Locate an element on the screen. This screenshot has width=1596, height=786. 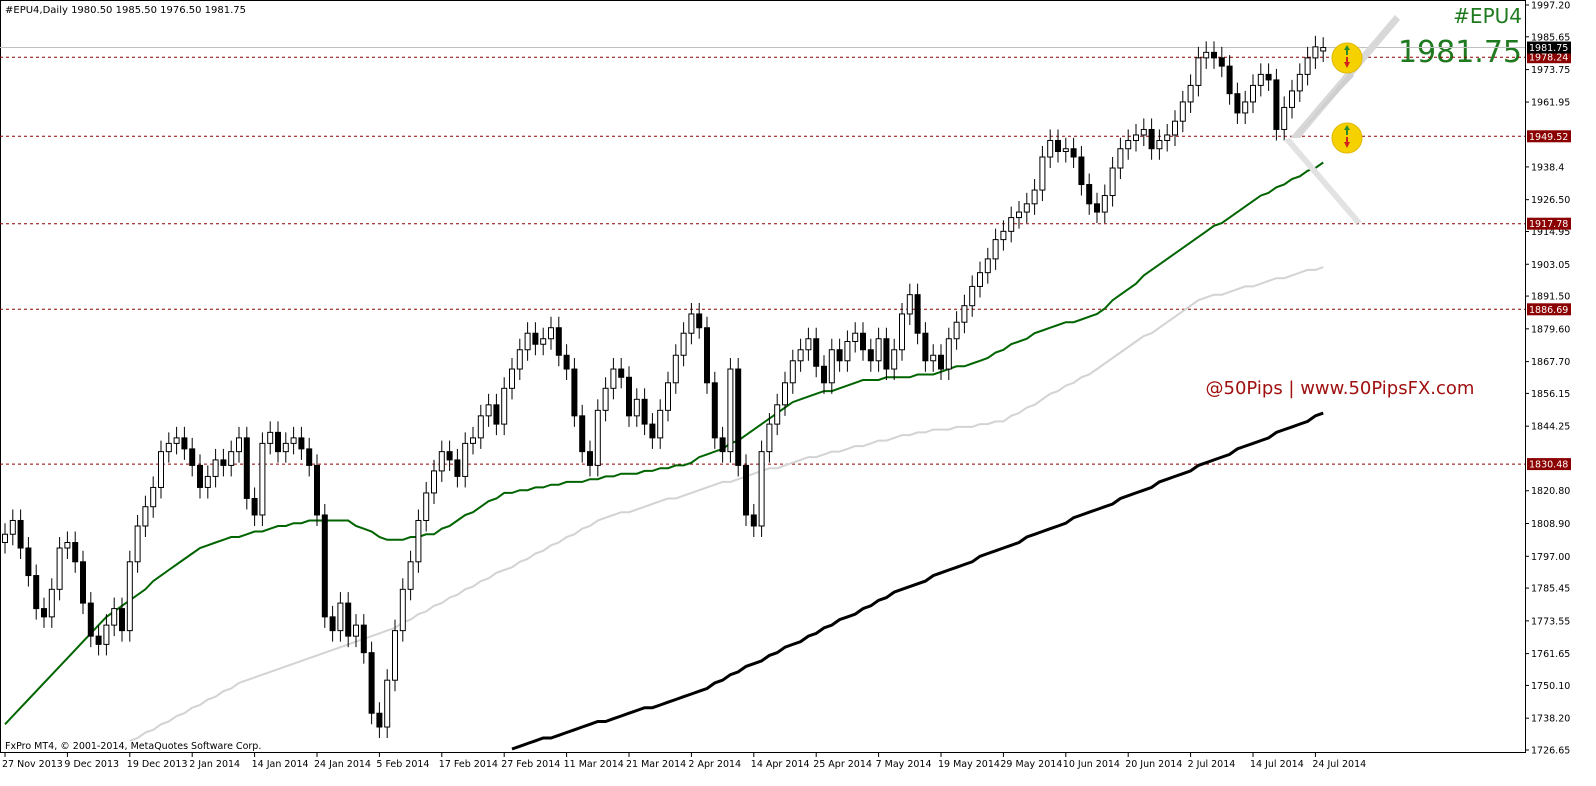
level-label: 1886.69 is located at coordinates (1548, 310).